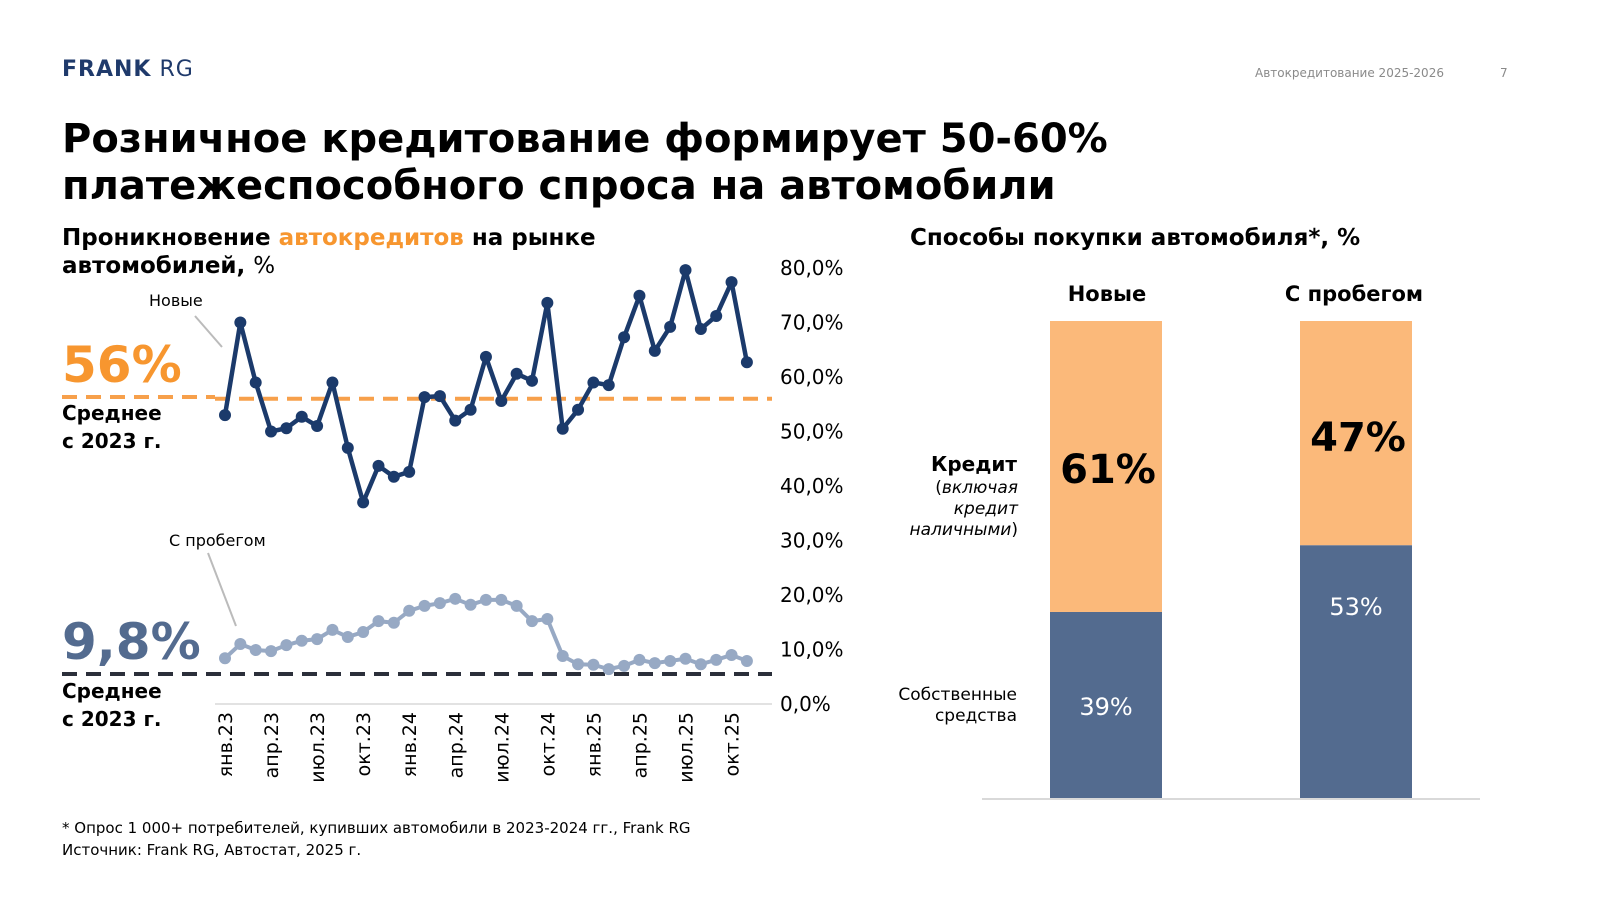 Image resolution: width=1600 pixels, height=900 pixels. Describe the element at coordinates (226, 744) in the screenshot. I see `x-tick-label: янв.23` at that location.